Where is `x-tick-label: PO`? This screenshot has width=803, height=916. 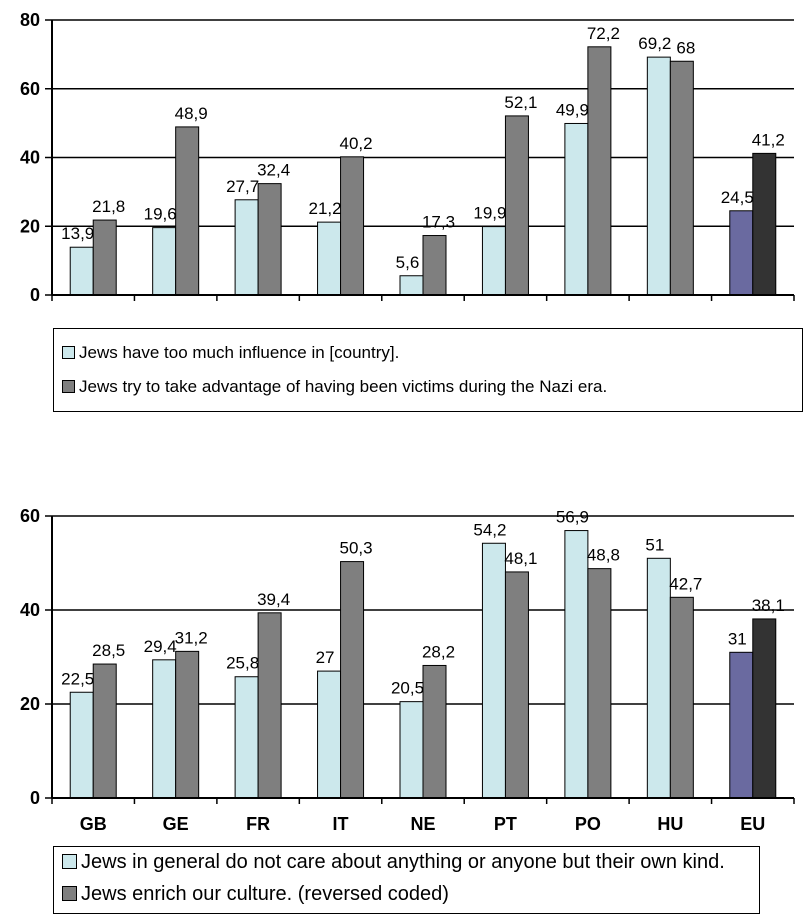
x-tick-label: PO is located at coordinates (588, 824).